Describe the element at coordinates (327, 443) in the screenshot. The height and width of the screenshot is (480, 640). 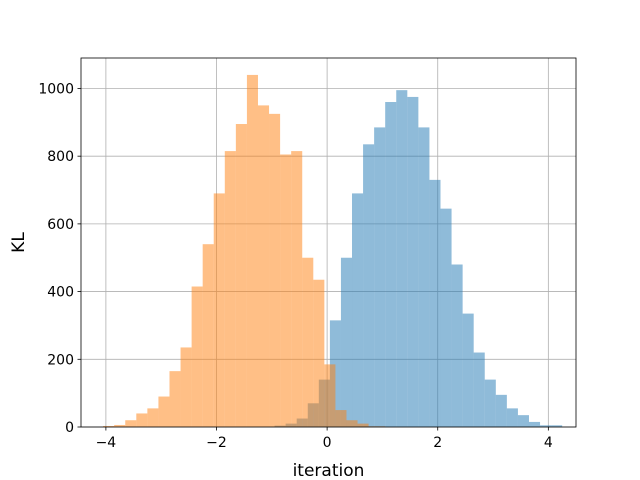
I see `x-tick-label: 0` at that location.